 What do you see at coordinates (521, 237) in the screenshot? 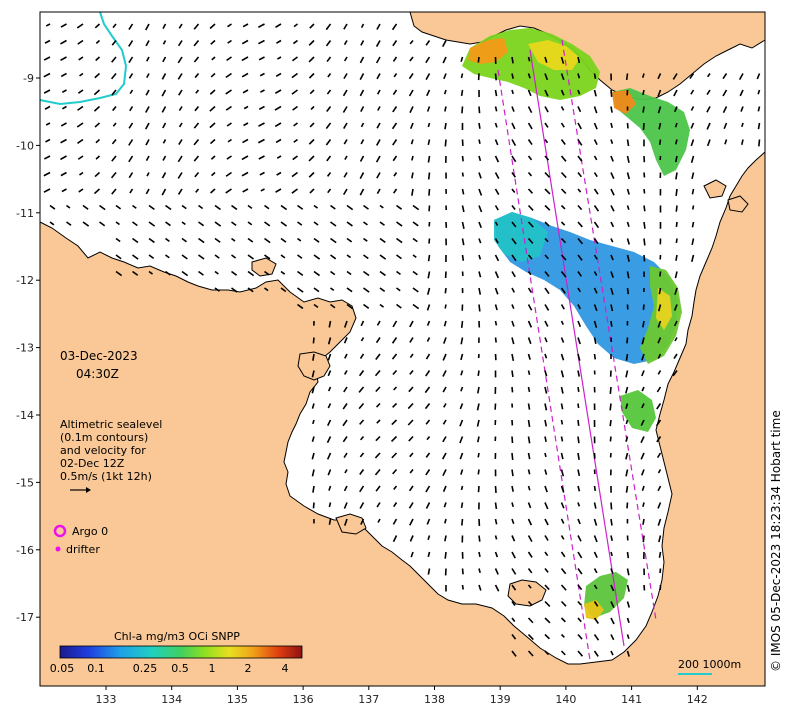
I see `chl-patch-cyan` at bounding box center [521, 237].